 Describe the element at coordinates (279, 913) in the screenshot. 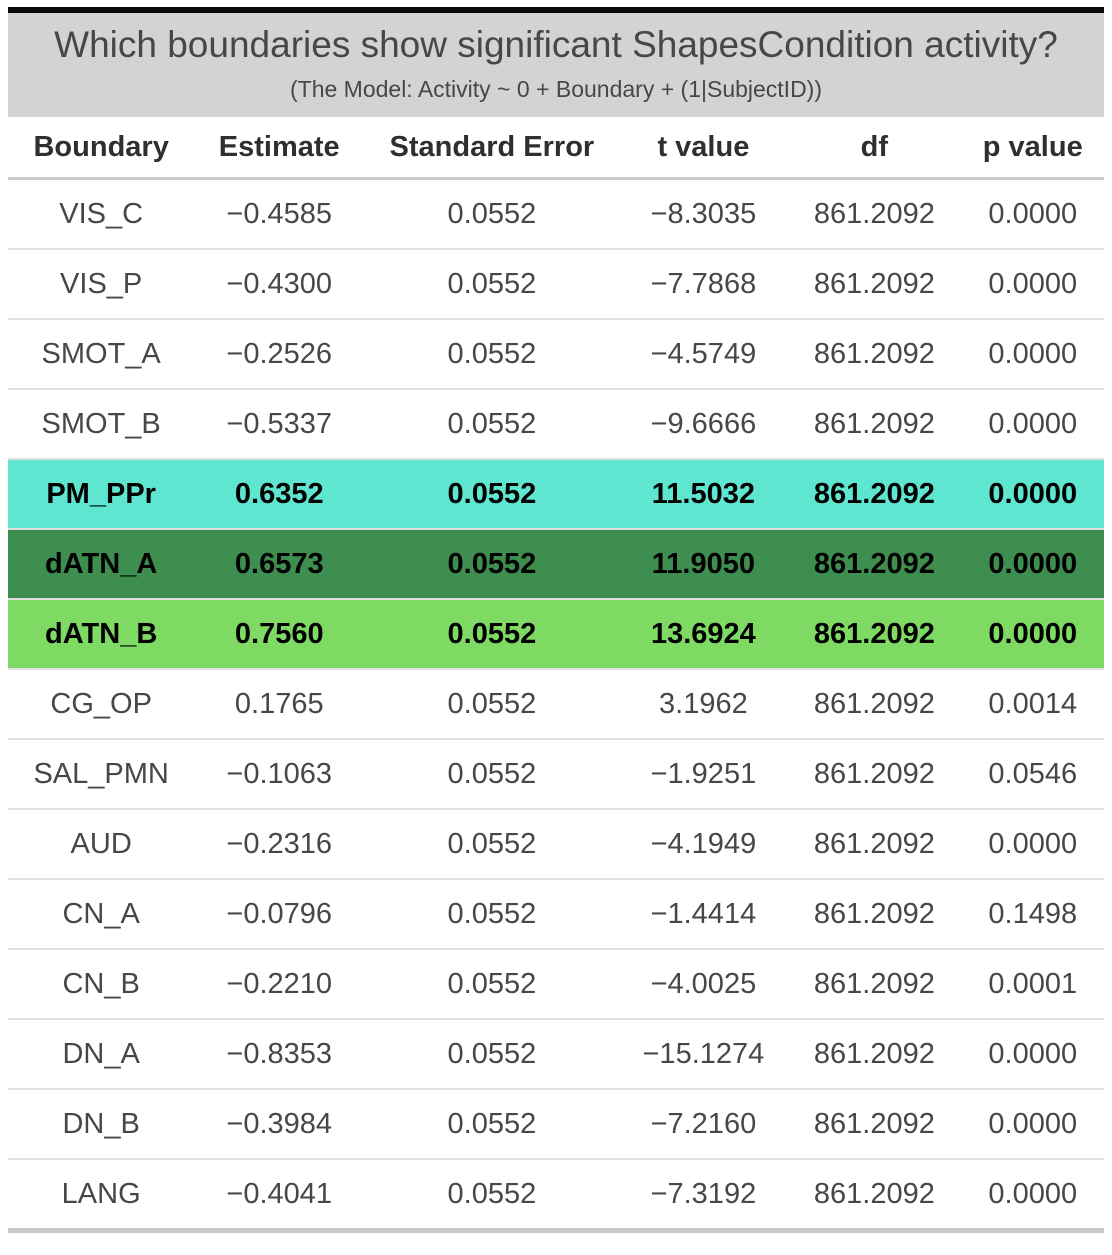

I see `cell-estimate: −0.0796` at that location.